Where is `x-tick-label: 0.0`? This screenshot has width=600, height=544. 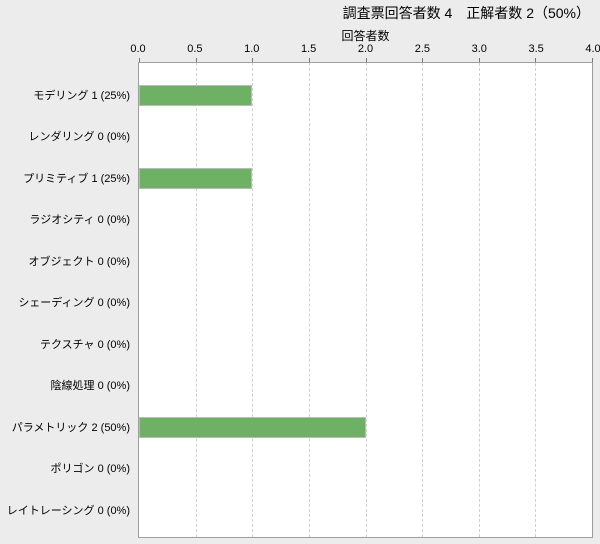 x-tick-label: 0.0 is located at coordinates (138, 49).